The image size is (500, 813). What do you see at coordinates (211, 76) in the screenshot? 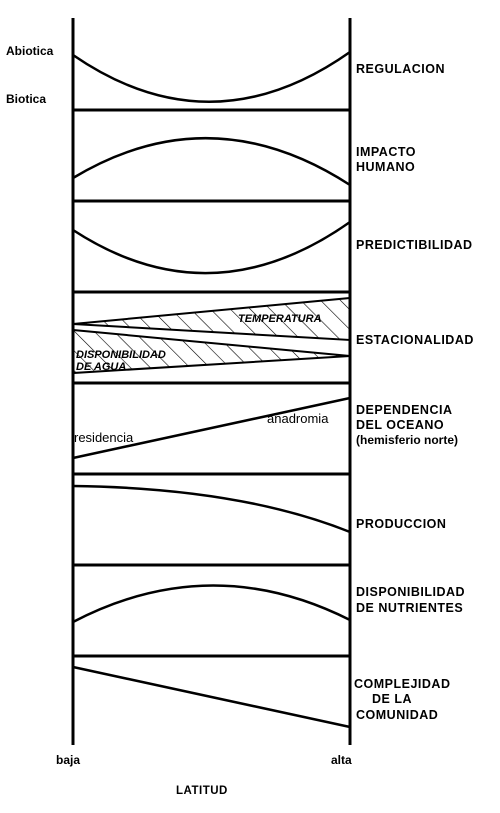
I see `regulacion-curve` at bounding box center [211, 76].